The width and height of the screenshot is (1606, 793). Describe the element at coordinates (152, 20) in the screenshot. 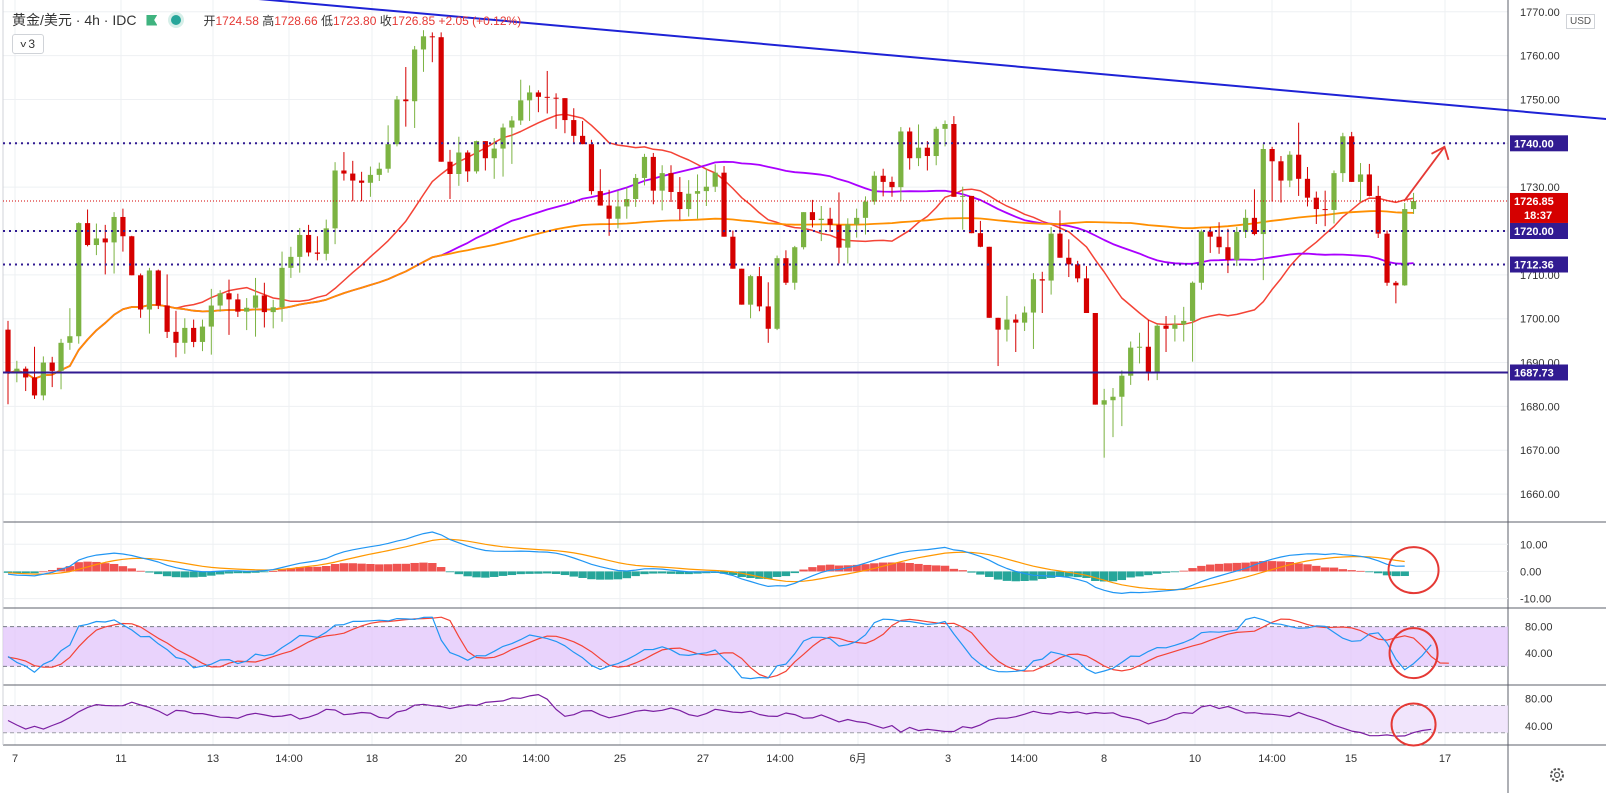

I see `flag-icon` at that location.